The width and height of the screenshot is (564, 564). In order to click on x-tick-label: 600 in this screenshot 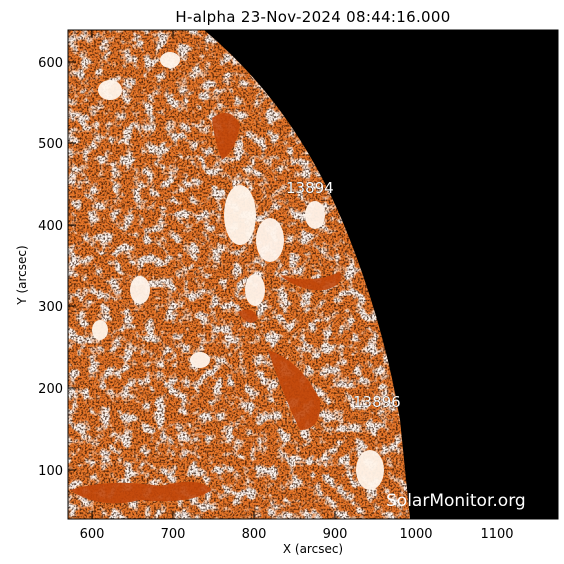, I will do `click(92, 534)`.